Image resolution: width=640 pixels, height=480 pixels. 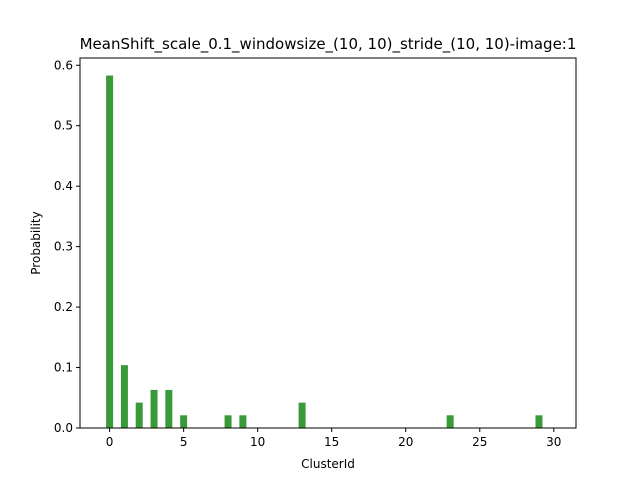 What do you see at coordinates (63, 65) in the screenshot?
I see `y-tick-label: 0.6` at bounding box center [63, 65].